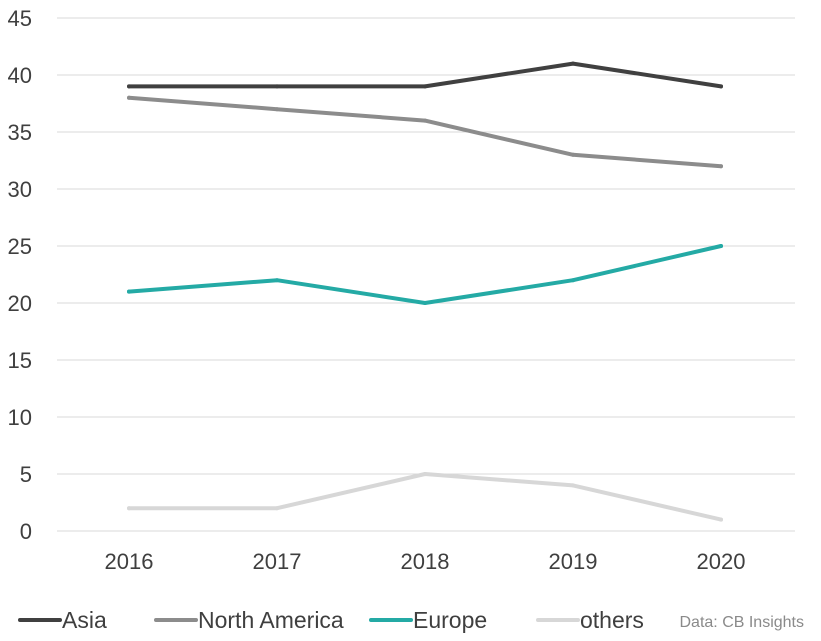 Image resolution: width=821 pixels, height=641 pixels. What do you see at coordinates (20, 417) in the screenshot?
I see `y-tick-label-10: 10` at bounding box center [20, 417].